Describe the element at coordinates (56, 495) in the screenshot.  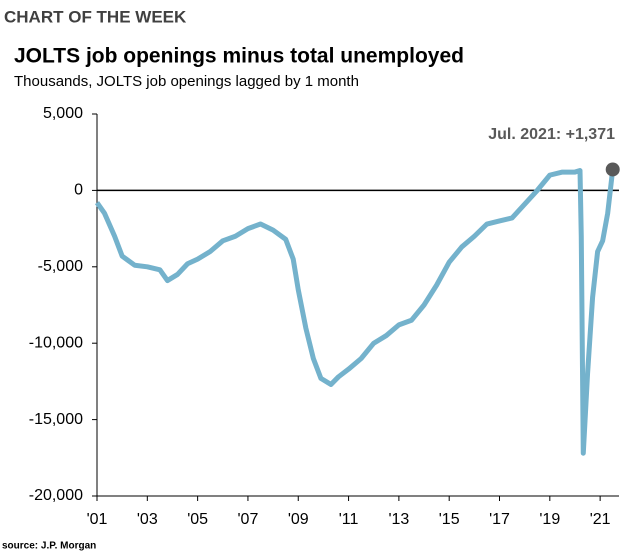
I see `y-tick-label: -20,000` at that location.